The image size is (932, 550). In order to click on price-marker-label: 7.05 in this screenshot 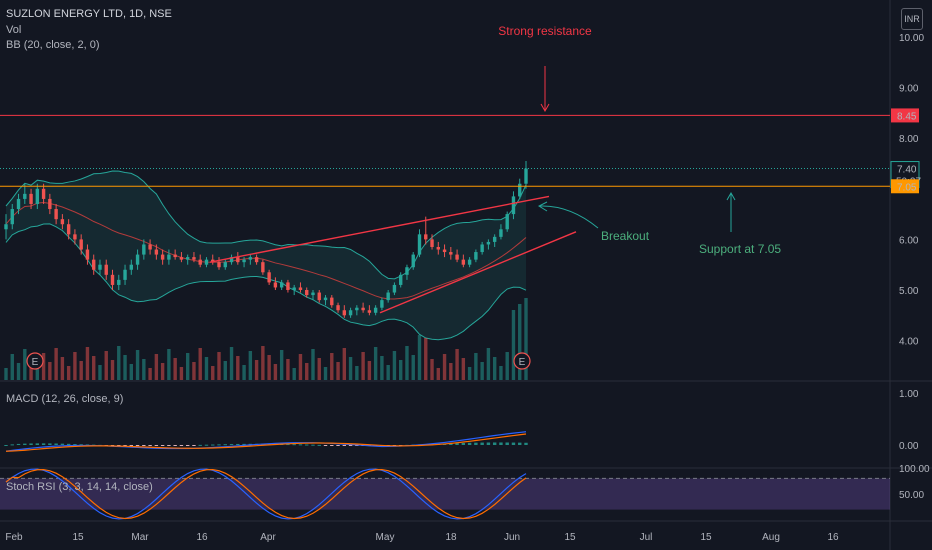, I will do `click(907, 187)`.